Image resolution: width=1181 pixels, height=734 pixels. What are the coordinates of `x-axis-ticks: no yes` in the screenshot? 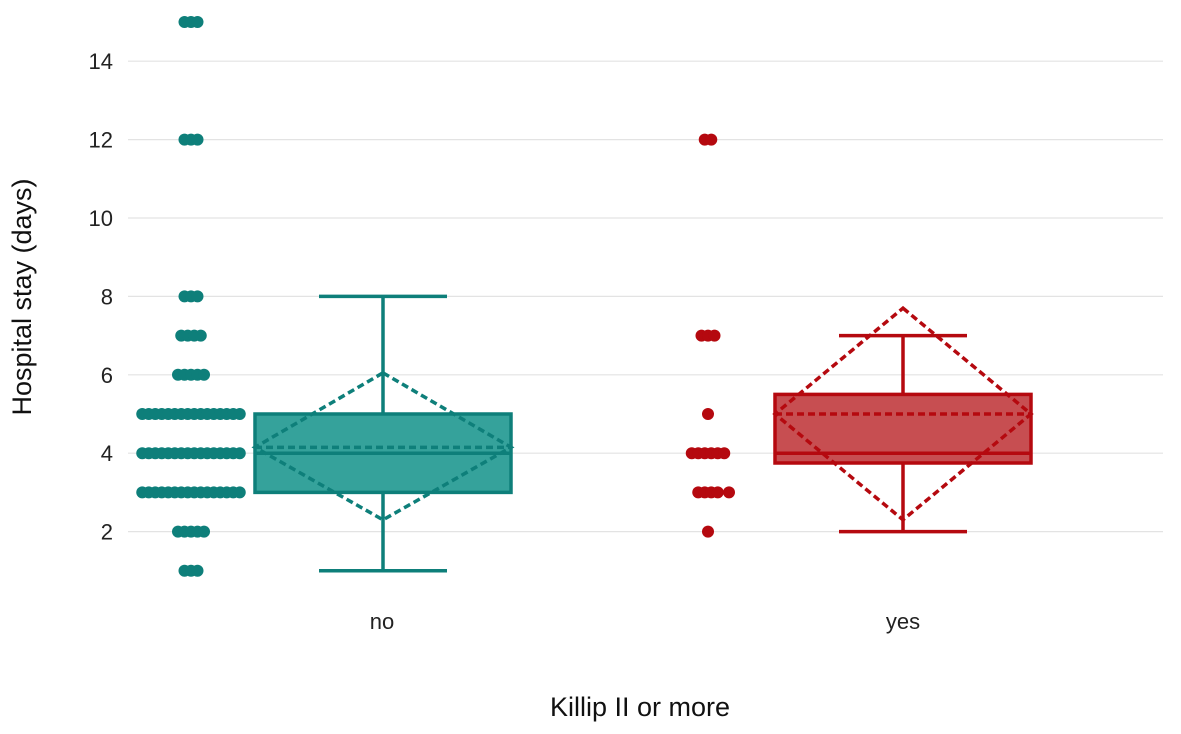 It's located at (645, 621).